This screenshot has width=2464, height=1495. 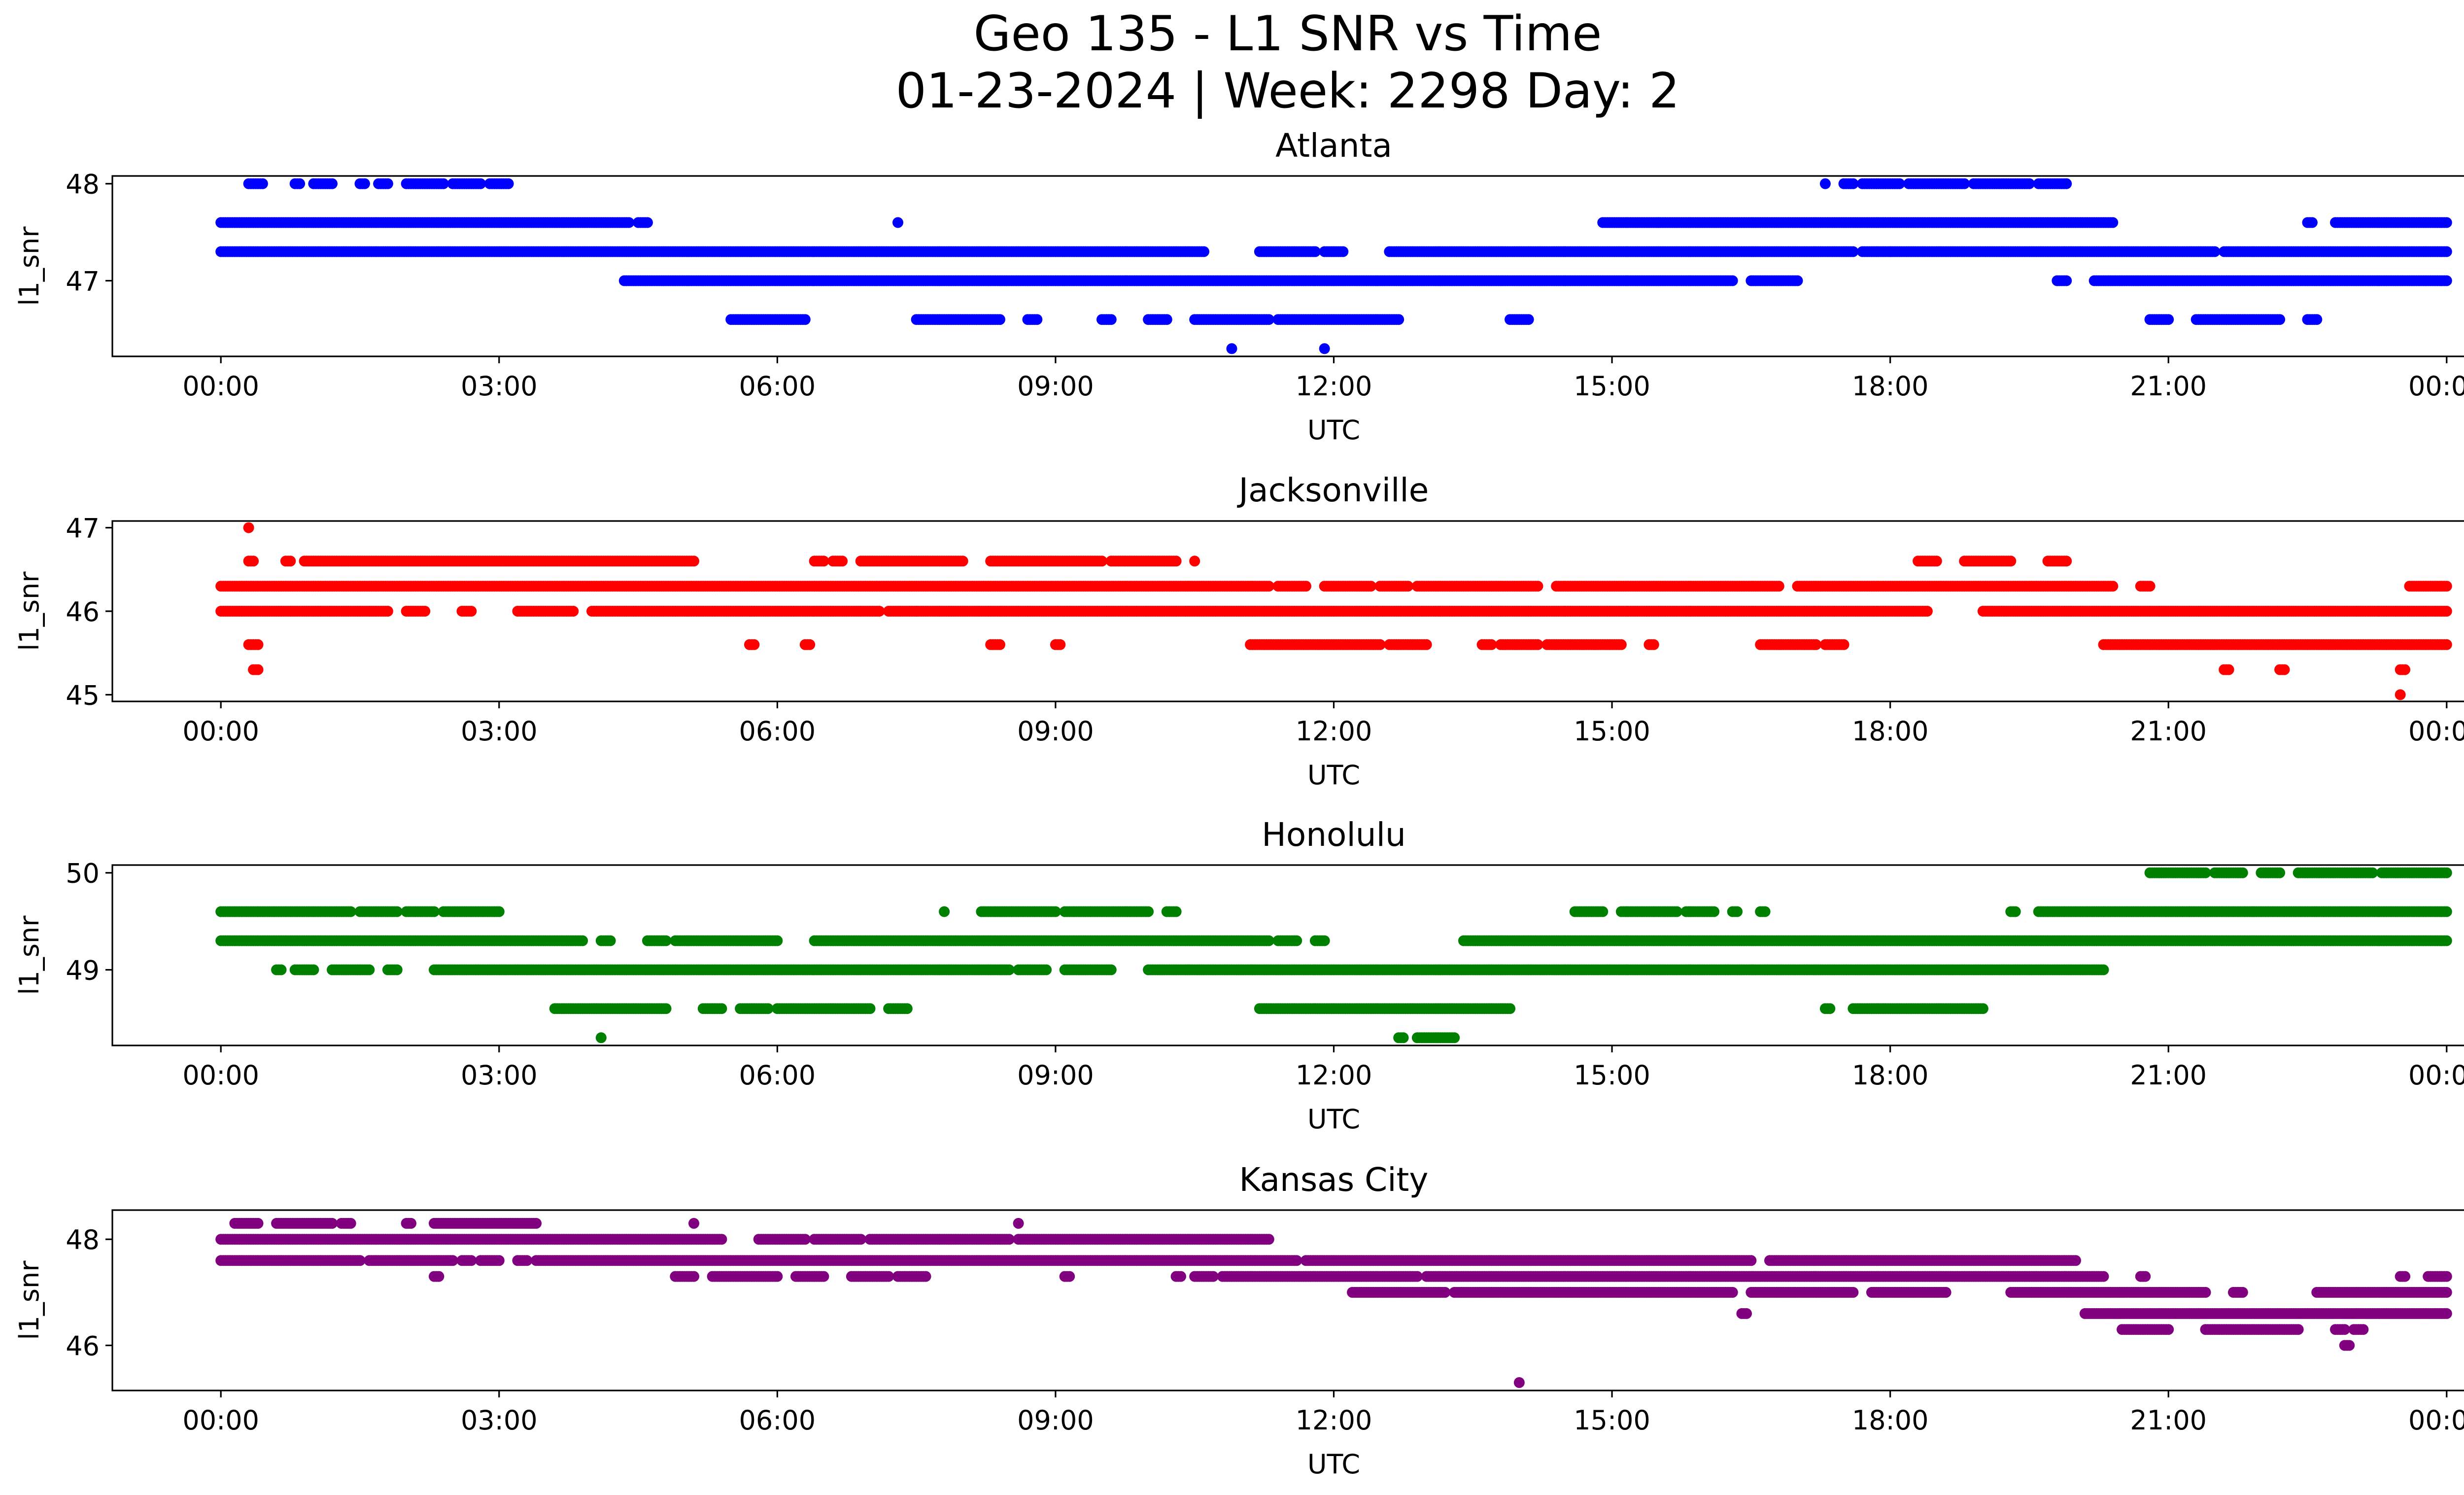 What do you see at coordinates (1333, 775) in the screenshot?
I see `x-axis-label: UTC` at bounding box center [1333, 775].